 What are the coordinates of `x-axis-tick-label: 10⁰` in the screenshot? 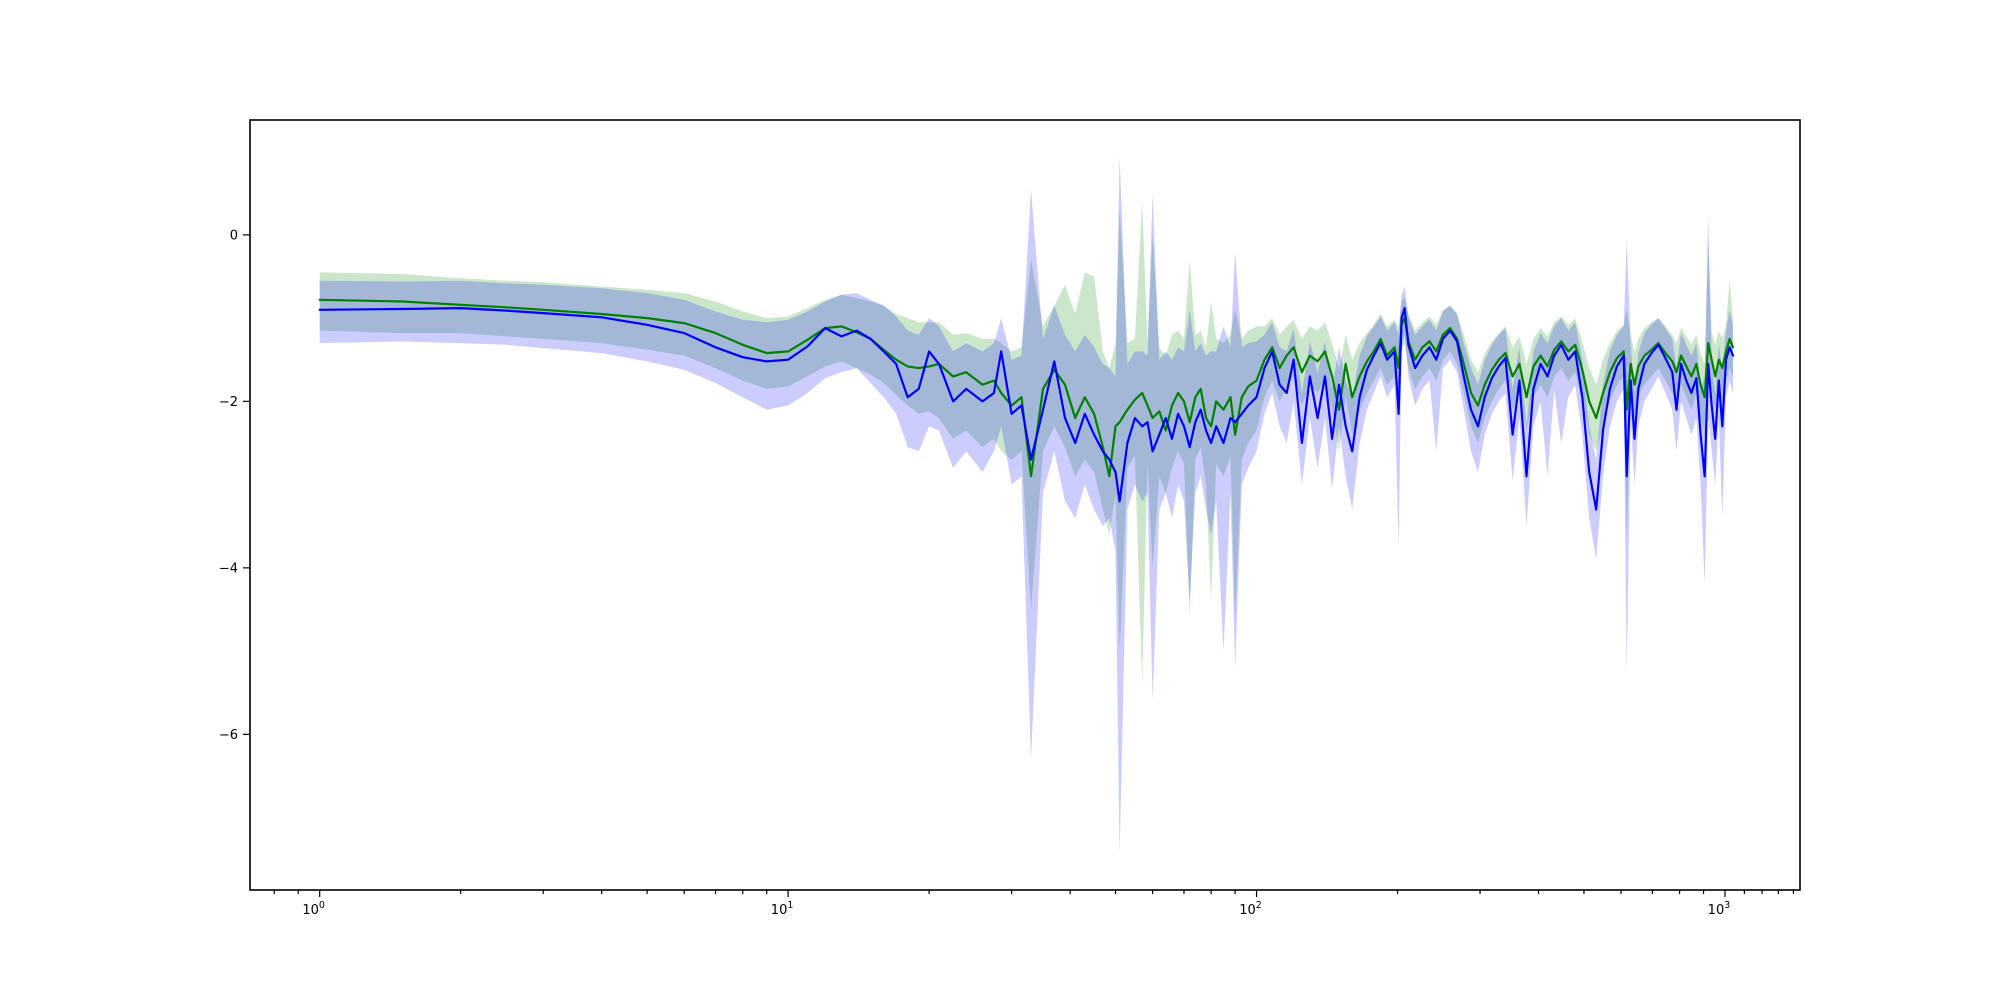 It's located at (313, 909).